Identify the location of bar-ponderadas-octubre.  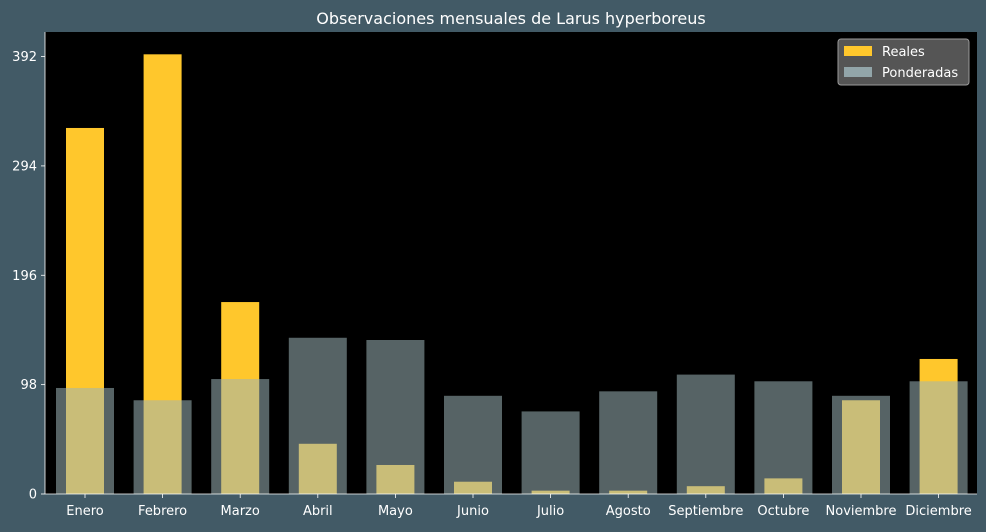
(783, 437).